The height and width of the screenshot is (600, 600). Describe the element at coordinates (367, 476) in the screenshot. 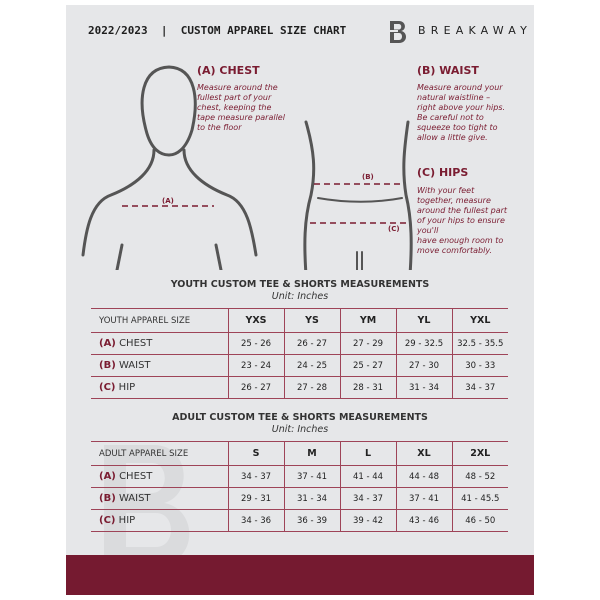

I see `table-cell: 41 - 44` at that location.